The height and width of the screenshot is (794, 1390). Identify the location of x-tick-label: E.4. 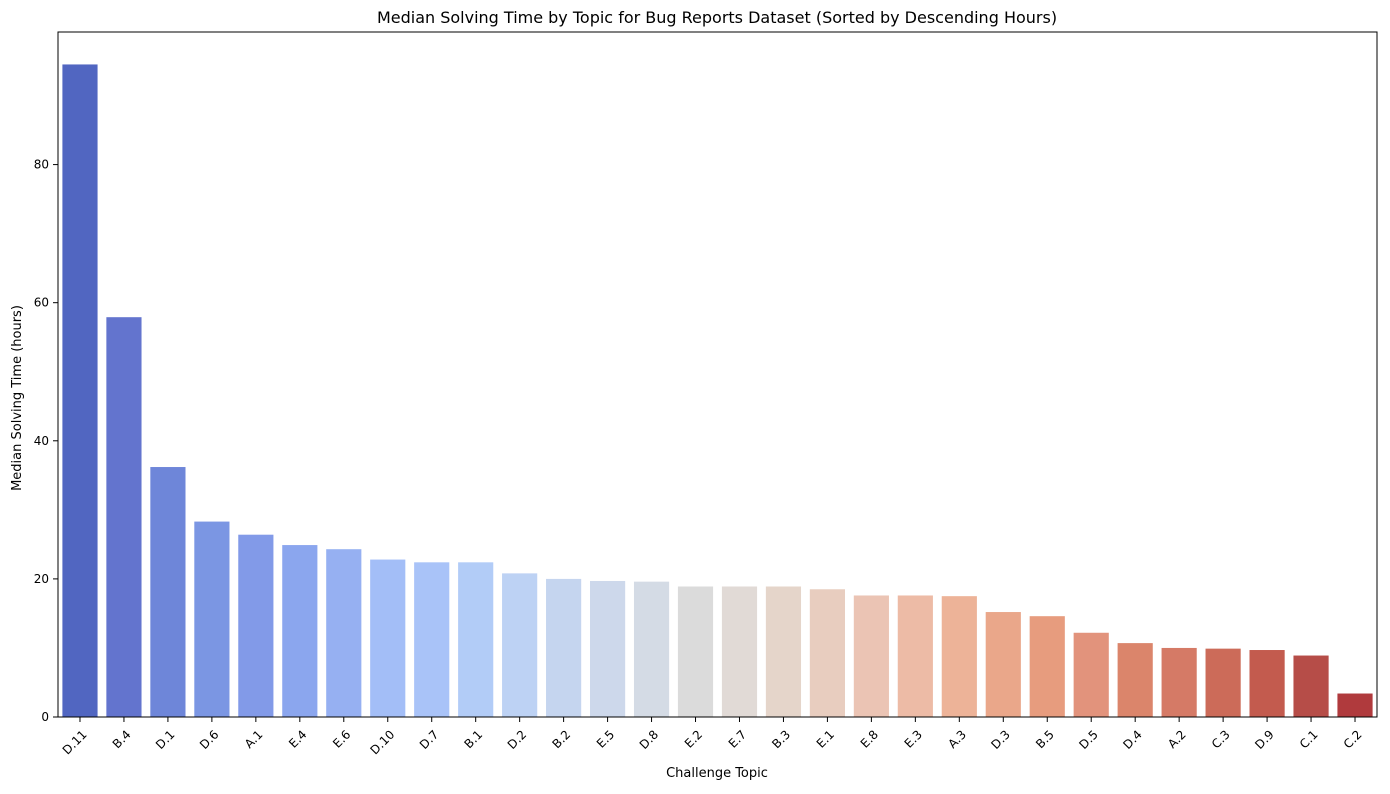
(297, 738).